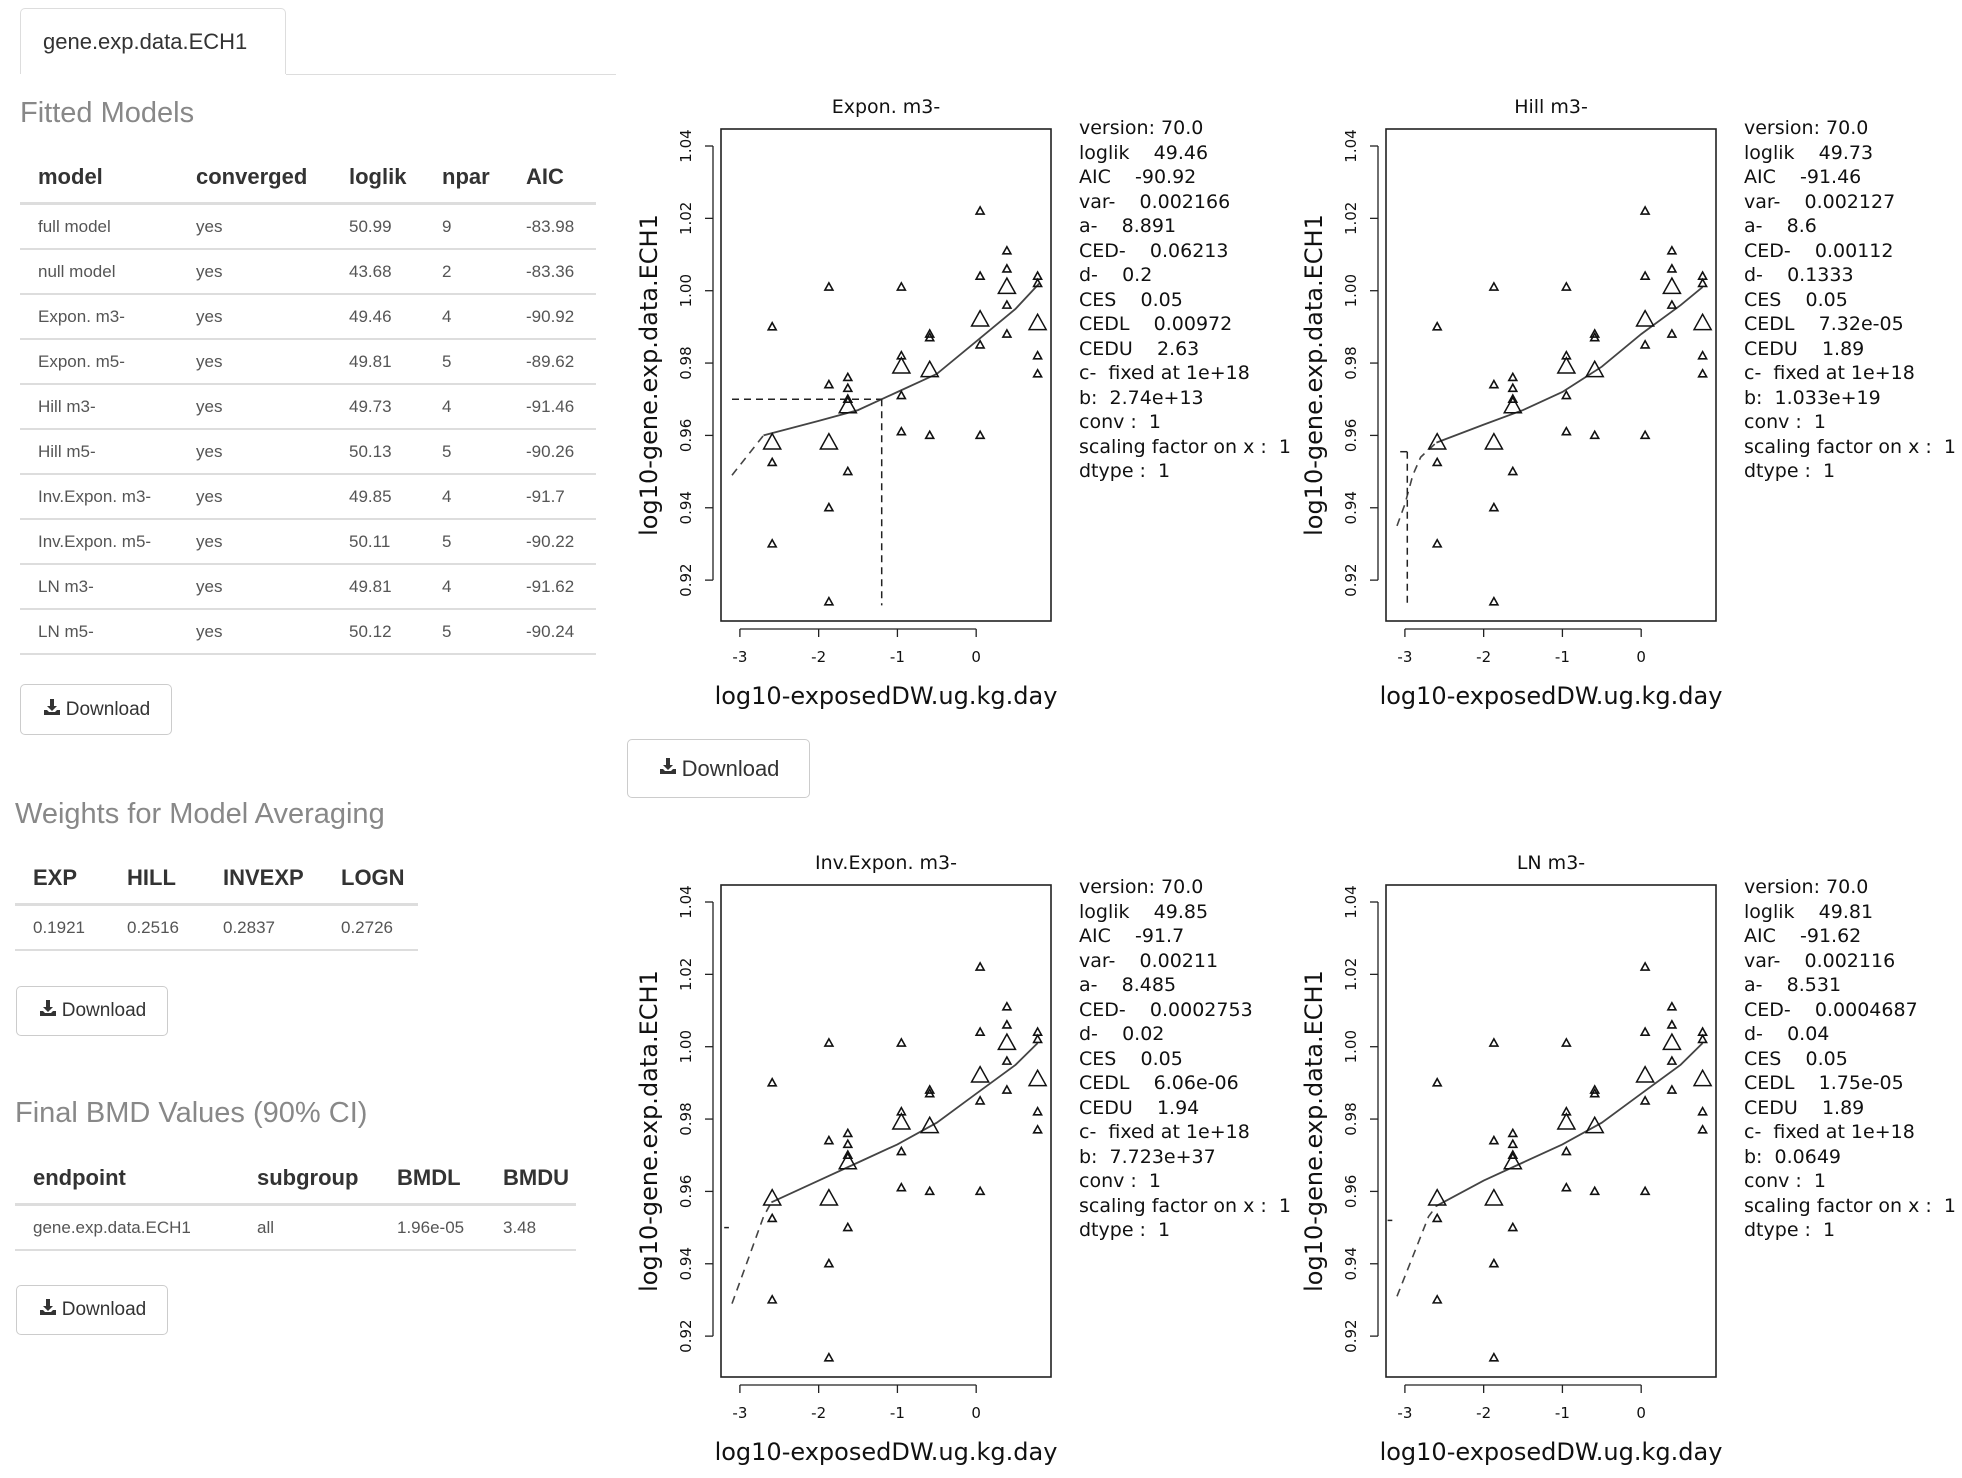 The width and height of the screenshot is (1962, 1478). I want to click on model-info-line: CEDU 2.63, so click(1139, 348).